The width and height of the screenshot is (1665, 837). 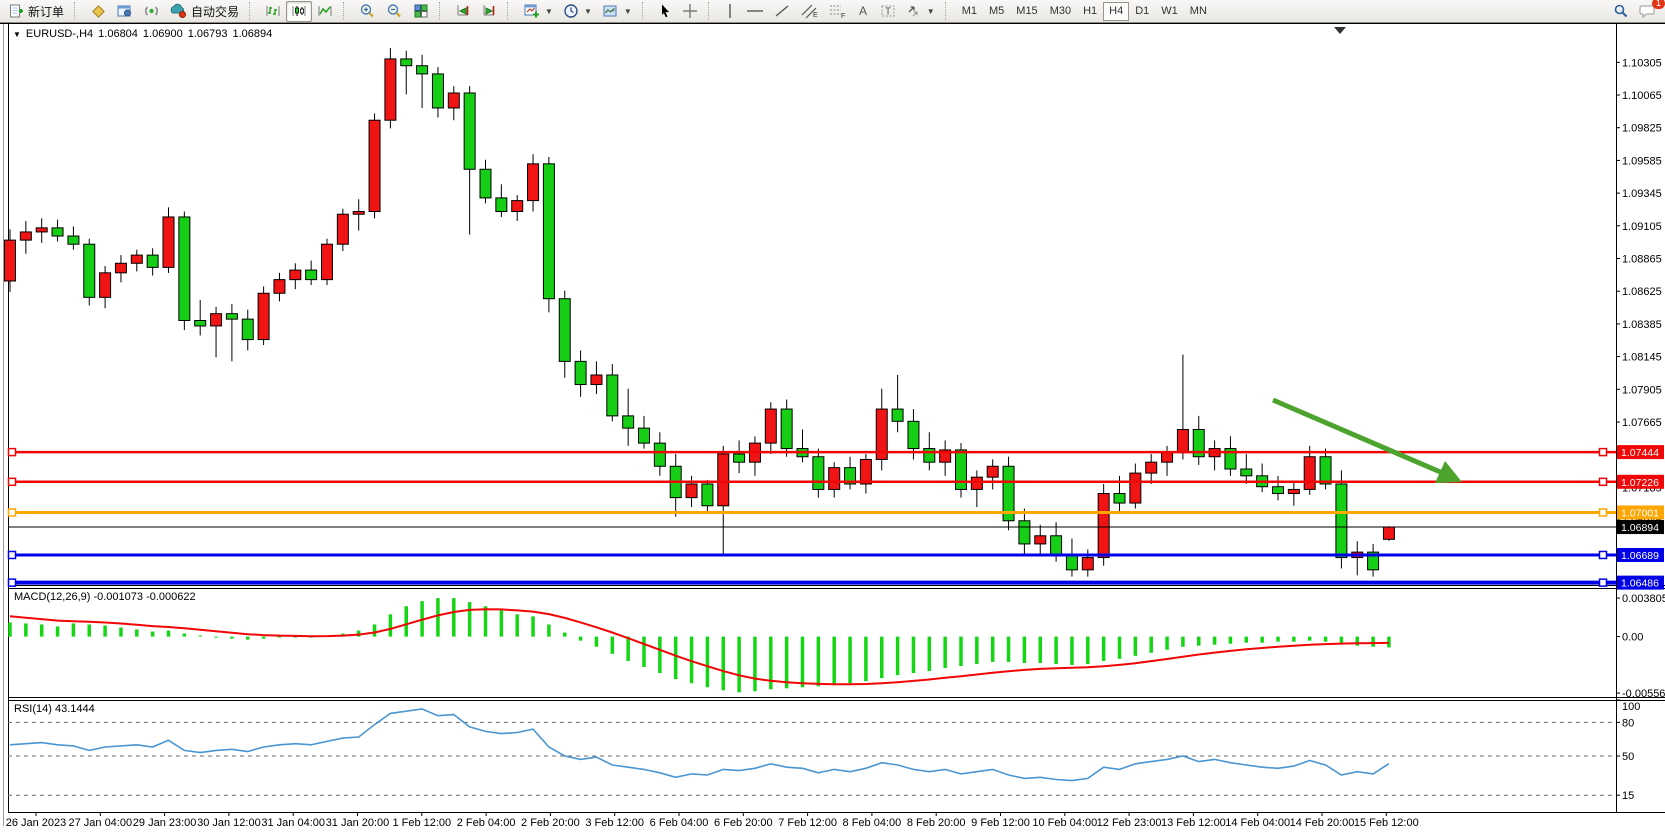 I want to click on timeframe-button-M15: M15, so click(x=1027, y=11).